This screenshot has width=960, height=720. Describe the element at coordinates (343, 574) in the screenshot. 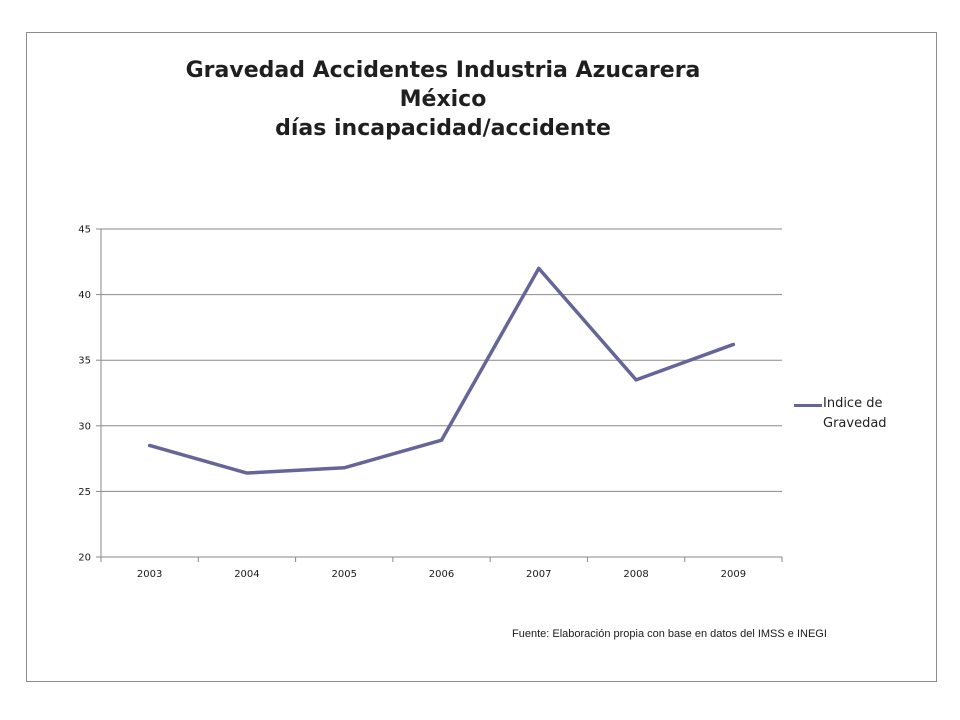

I see `x-tick-label: 2005` at that location.